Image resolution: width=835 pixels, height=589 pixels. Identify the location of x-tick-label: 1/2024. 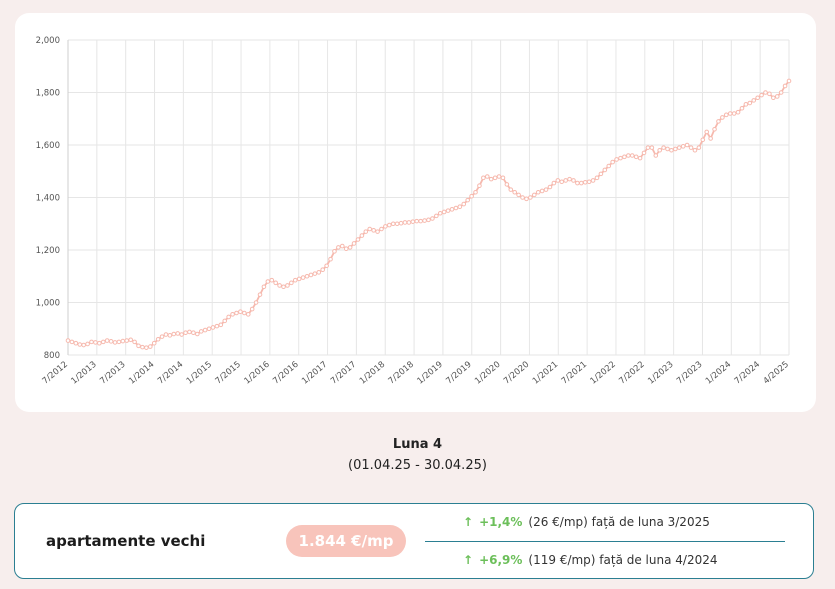
(718, 373).